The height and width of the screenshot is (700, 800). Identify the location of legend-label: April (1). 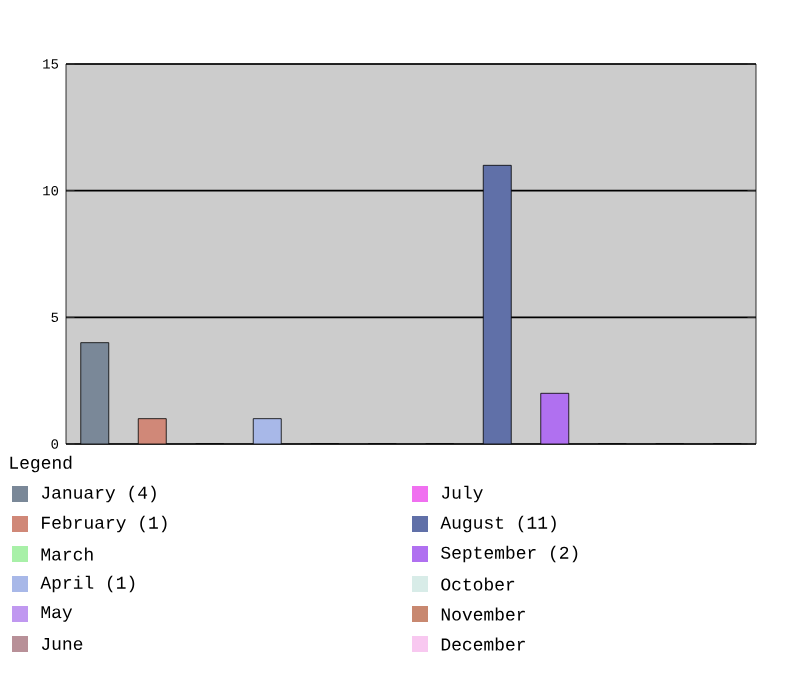
(87, 584).